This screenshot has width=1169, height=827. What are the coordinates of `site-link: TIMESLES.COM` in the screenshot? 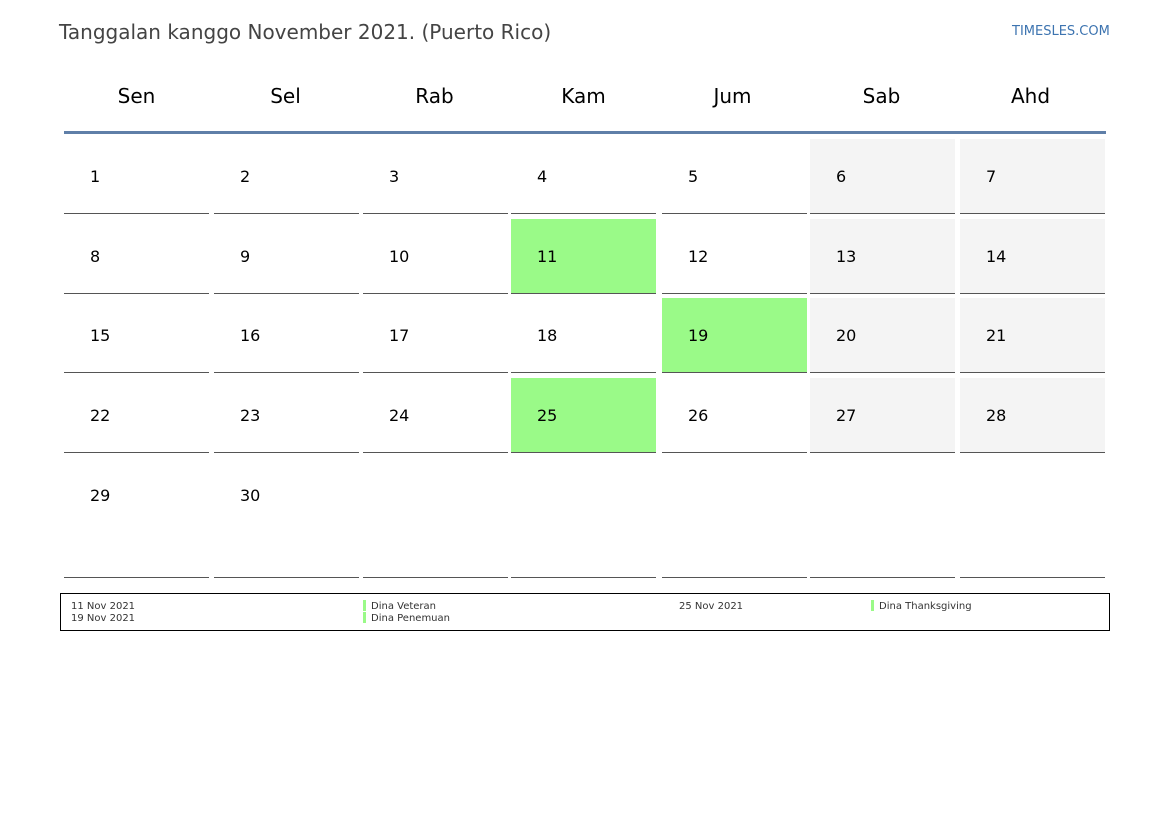 It's located at (1061, 31).